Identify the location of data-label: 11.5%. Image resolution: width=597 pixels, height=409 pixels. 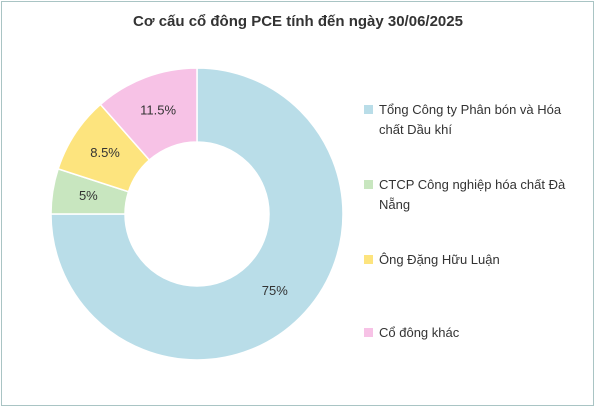
(158, 110).